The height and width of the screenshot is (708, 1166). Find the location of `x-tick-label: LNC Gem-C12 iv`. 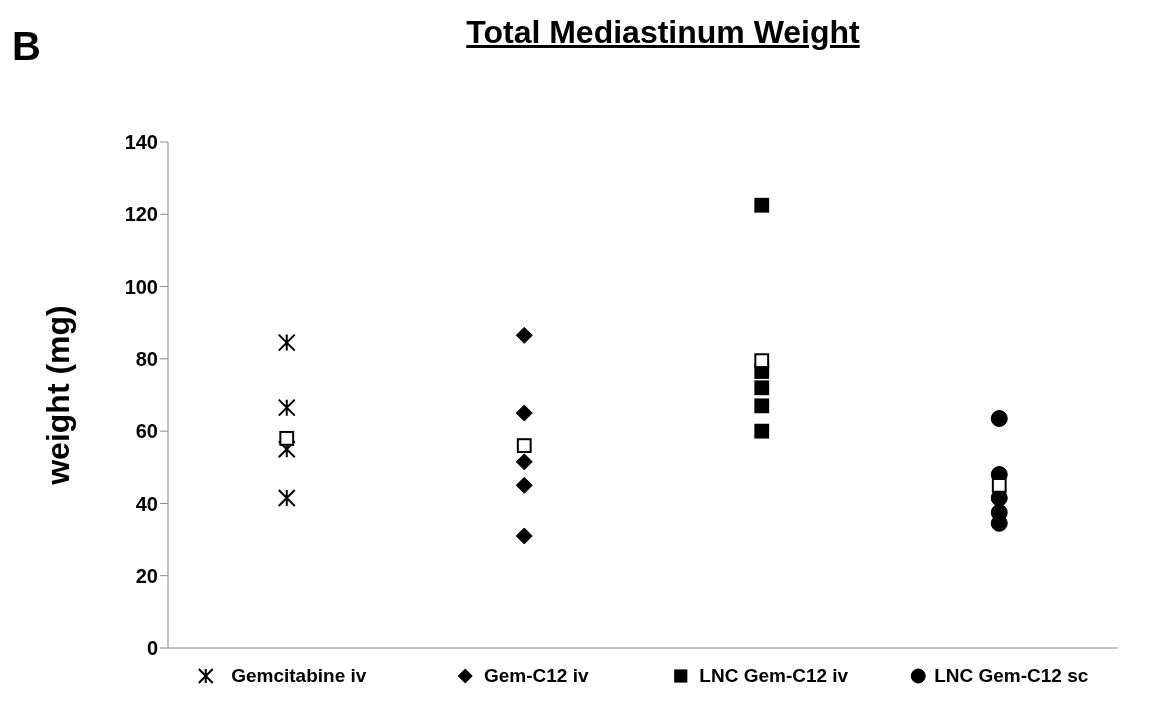

x-tick-label: LNC Gem-C12 iv is located at coordinates (774, 675).